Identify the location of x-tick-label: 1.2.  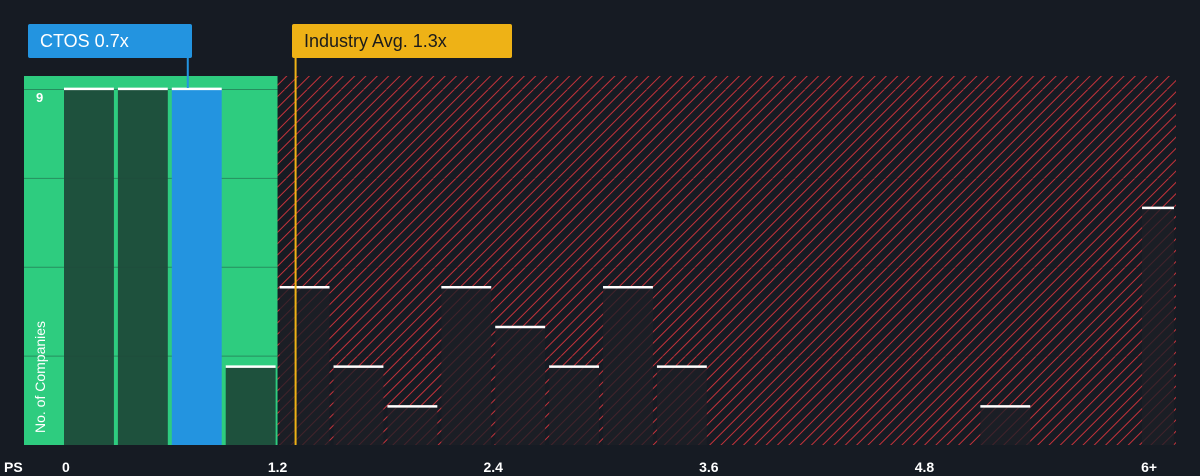
(278, 467).